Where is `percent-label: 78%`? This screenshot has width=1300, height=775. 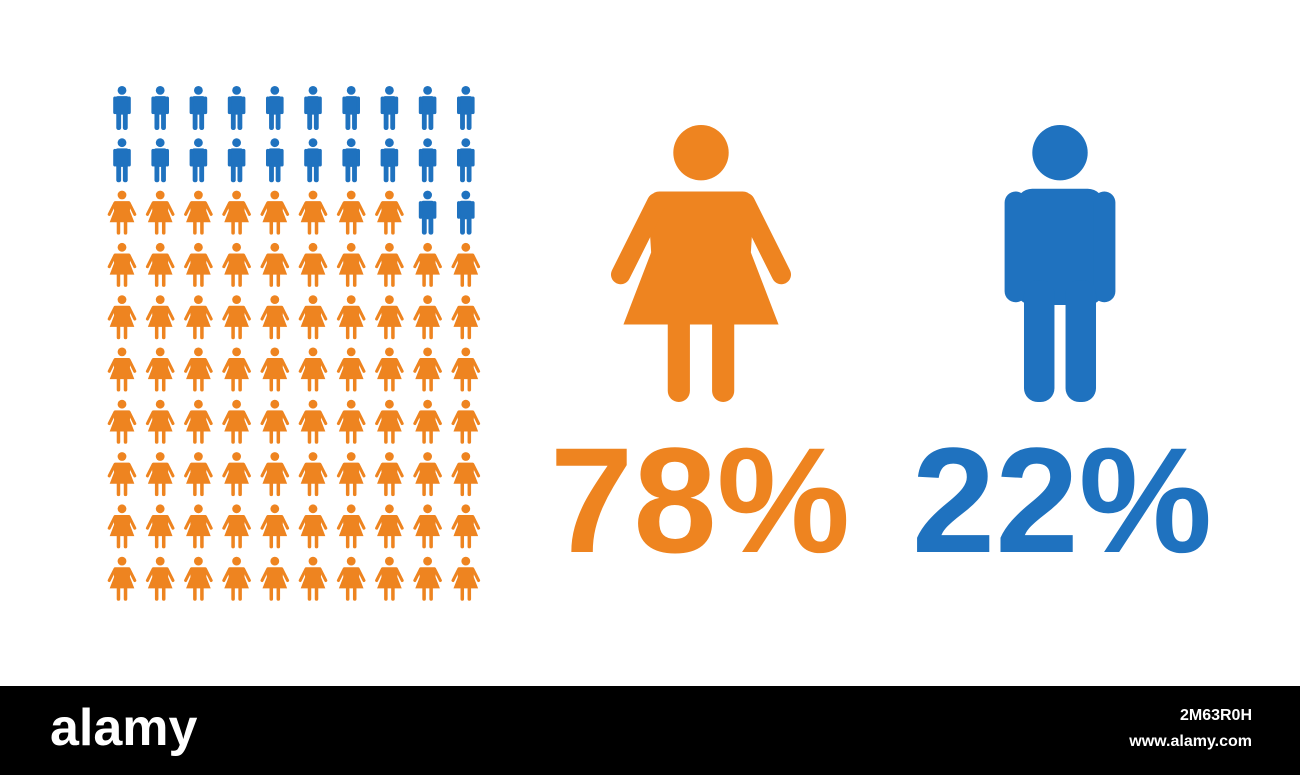
percent-label: 78% is located at coordinates (700, 500).